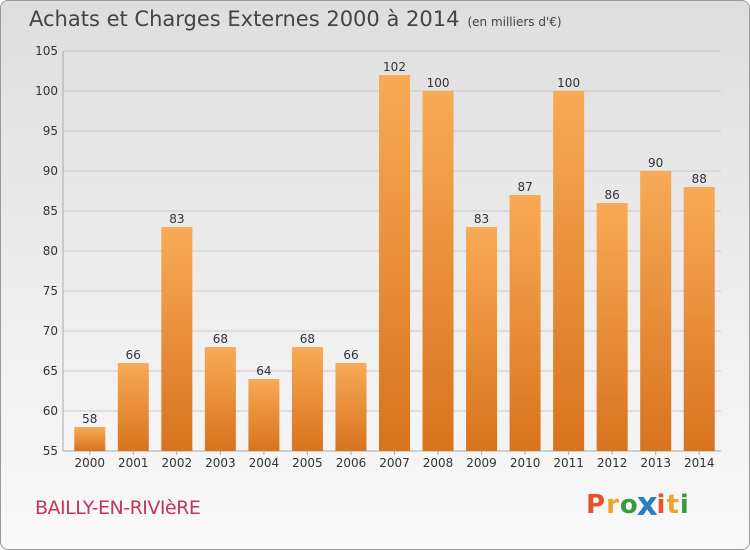  Describe the element at coordinates (655, 463) in the screenshot. I see `x-tick-label: 2013` at that location.